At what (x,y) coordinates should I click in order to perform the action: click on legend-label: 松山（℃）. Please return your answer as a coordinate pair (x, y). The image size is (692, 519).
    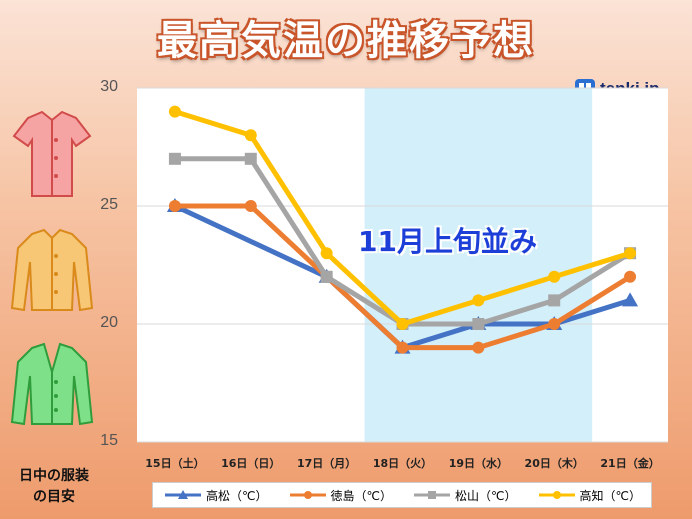
    Looking at the image, I should click on (486, 495).